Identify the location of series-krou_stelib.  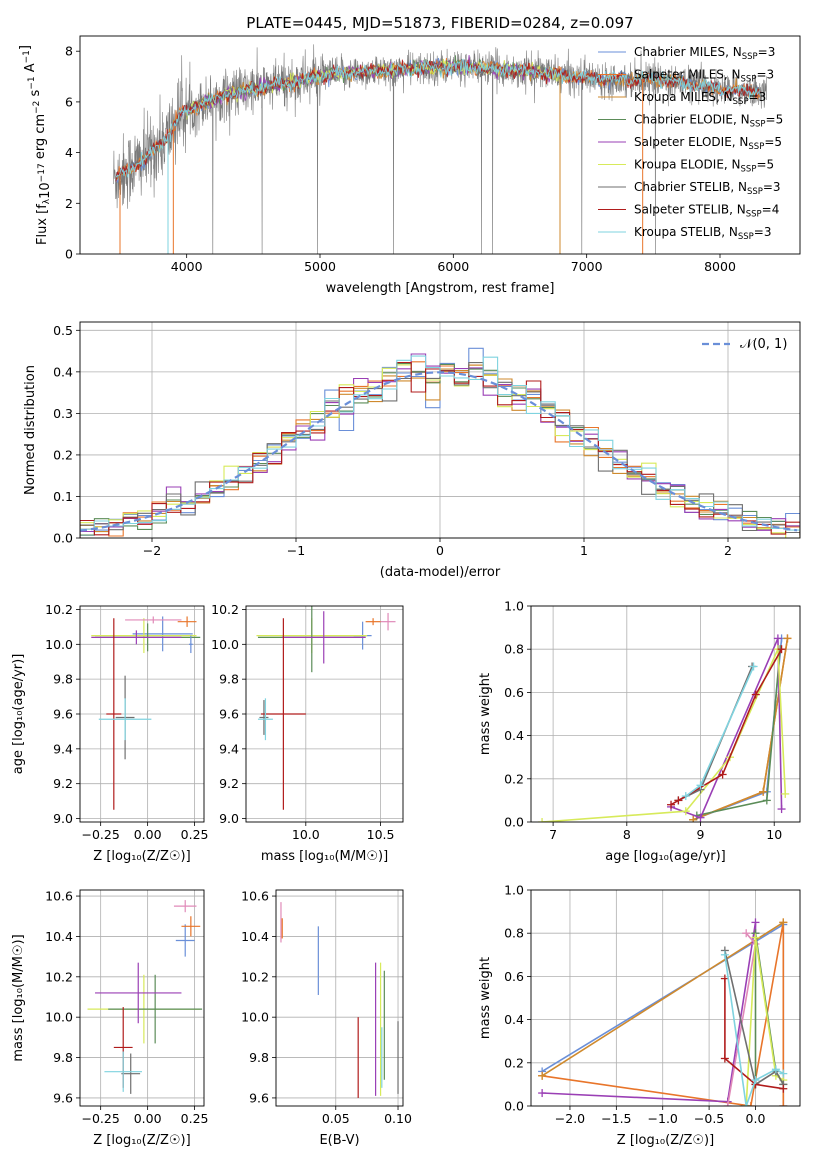
(754, 1030).